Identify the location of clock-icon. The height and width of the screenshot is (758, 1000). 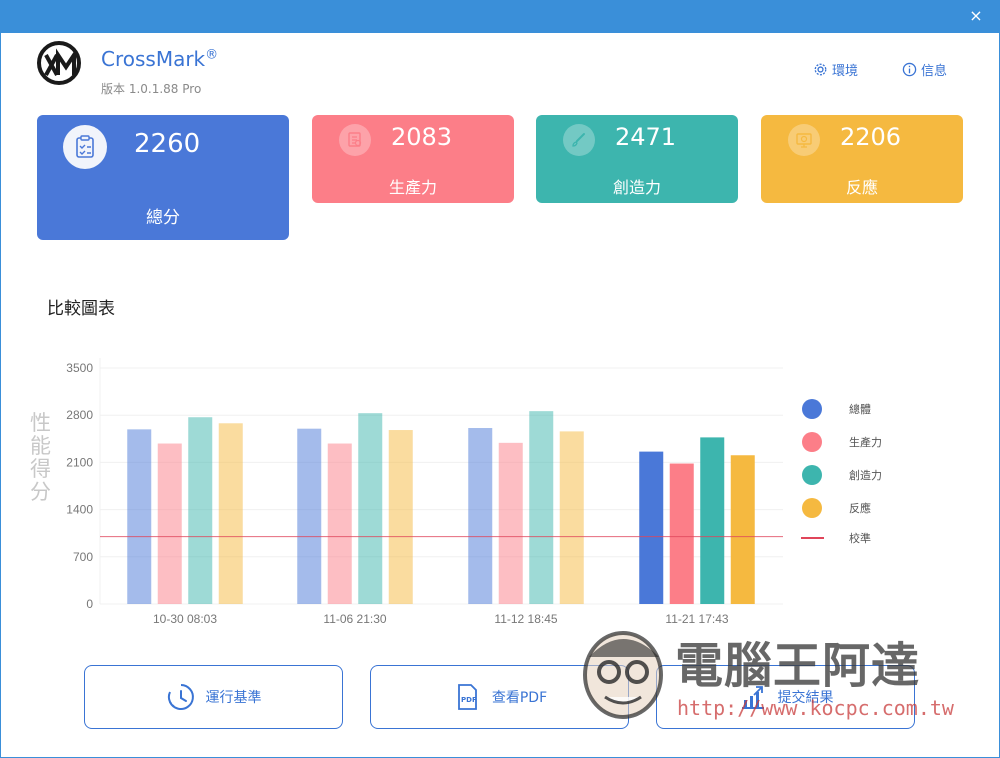
(180, 697).